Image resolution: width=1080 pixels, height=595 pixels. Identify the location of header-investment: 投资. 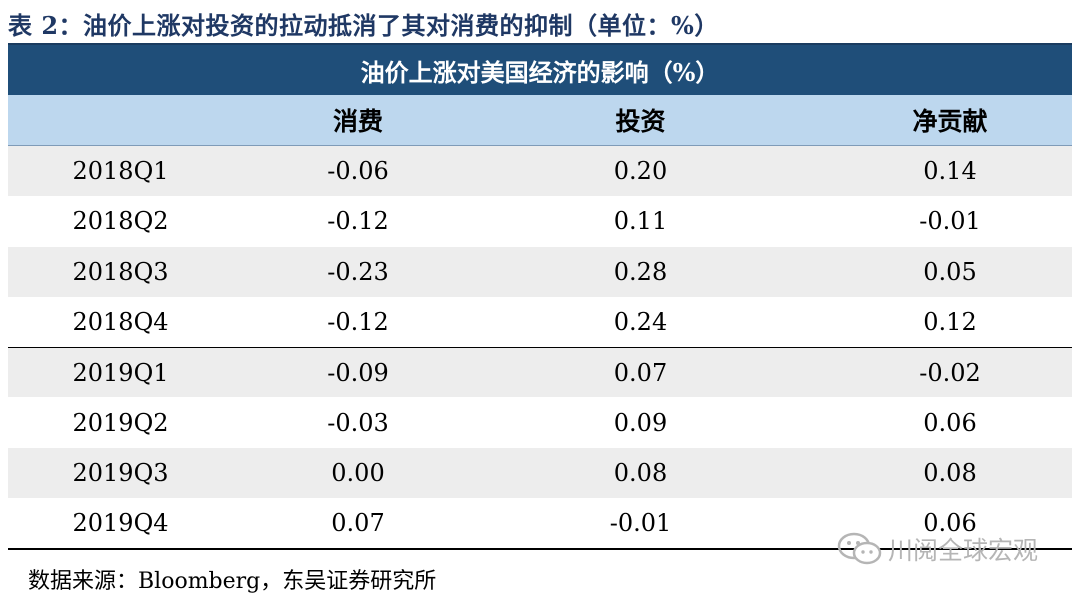
(640, 121).